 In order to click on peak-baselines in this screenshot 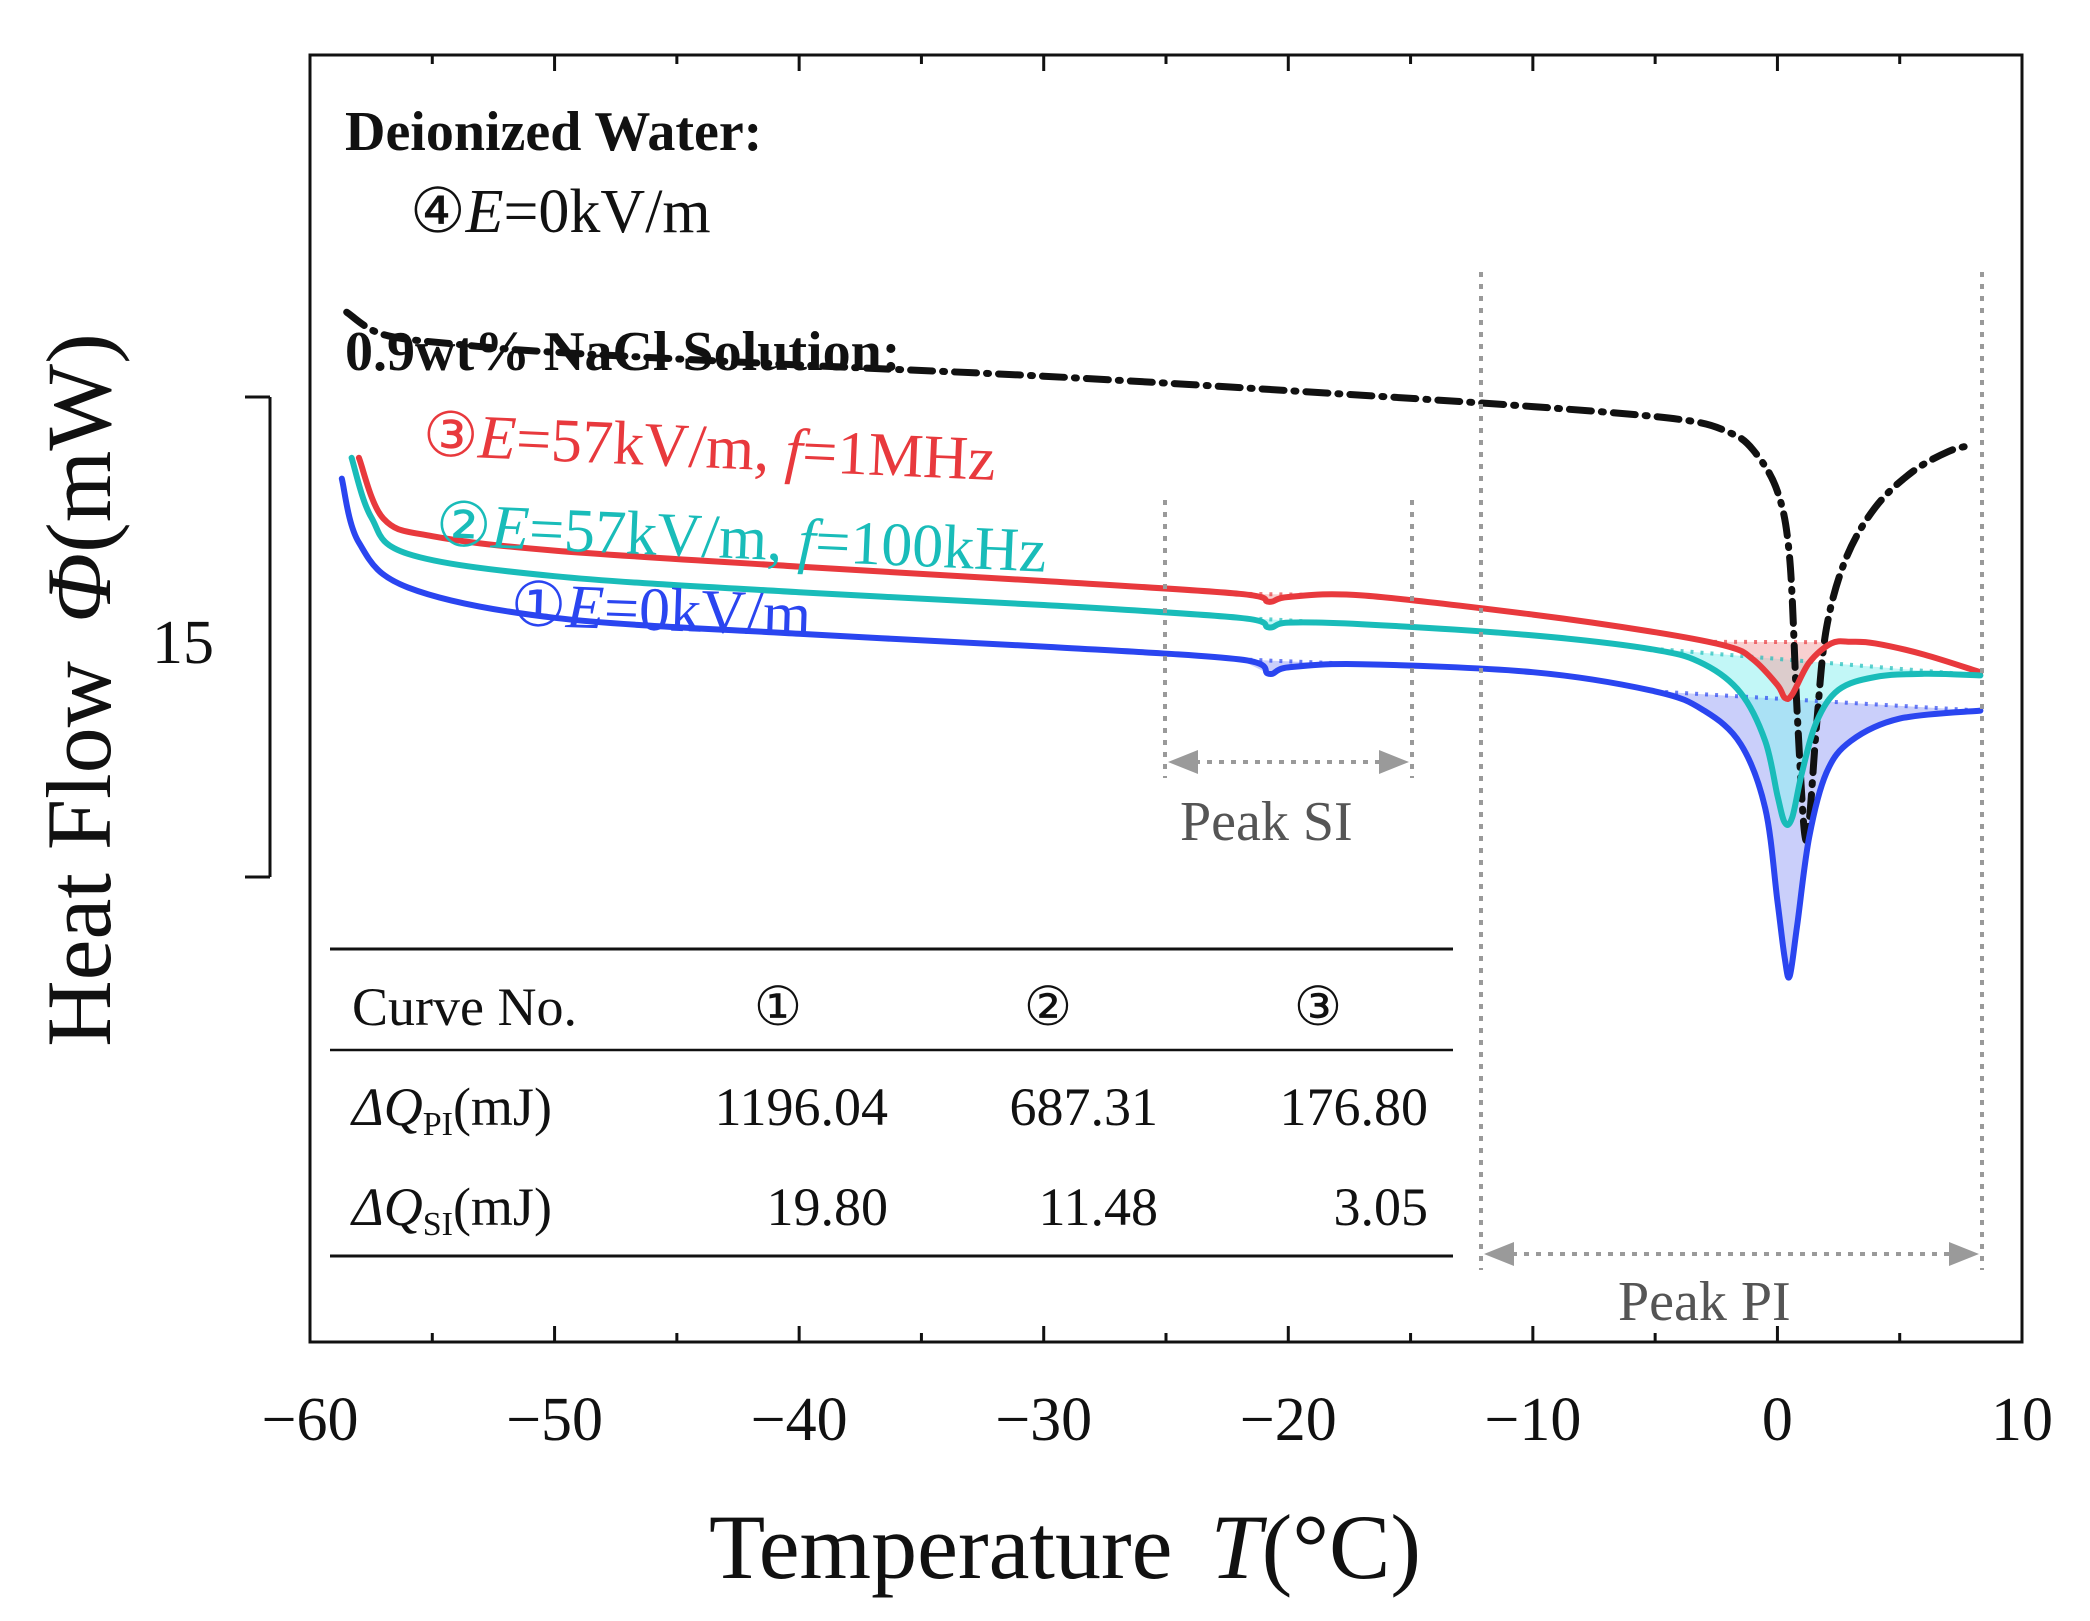, I will do `click(1610, 652)`.